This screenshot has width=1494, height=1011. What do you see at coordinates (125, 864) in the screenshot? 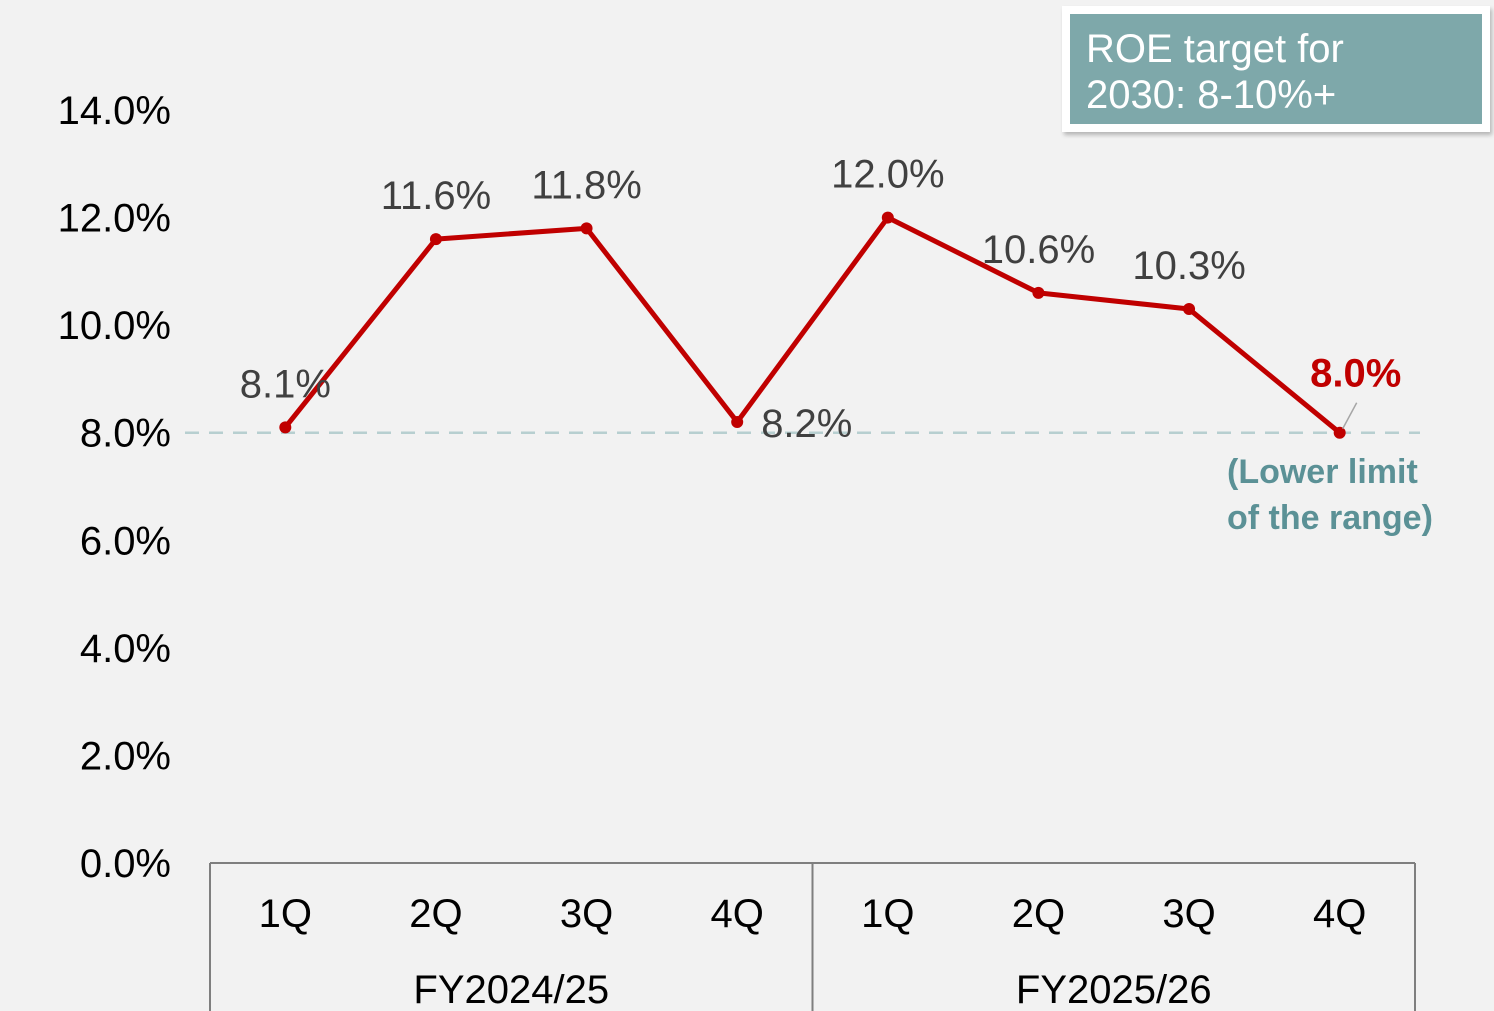
I see `y-tick-label: 0.0%` at bounding box center [125, 864].